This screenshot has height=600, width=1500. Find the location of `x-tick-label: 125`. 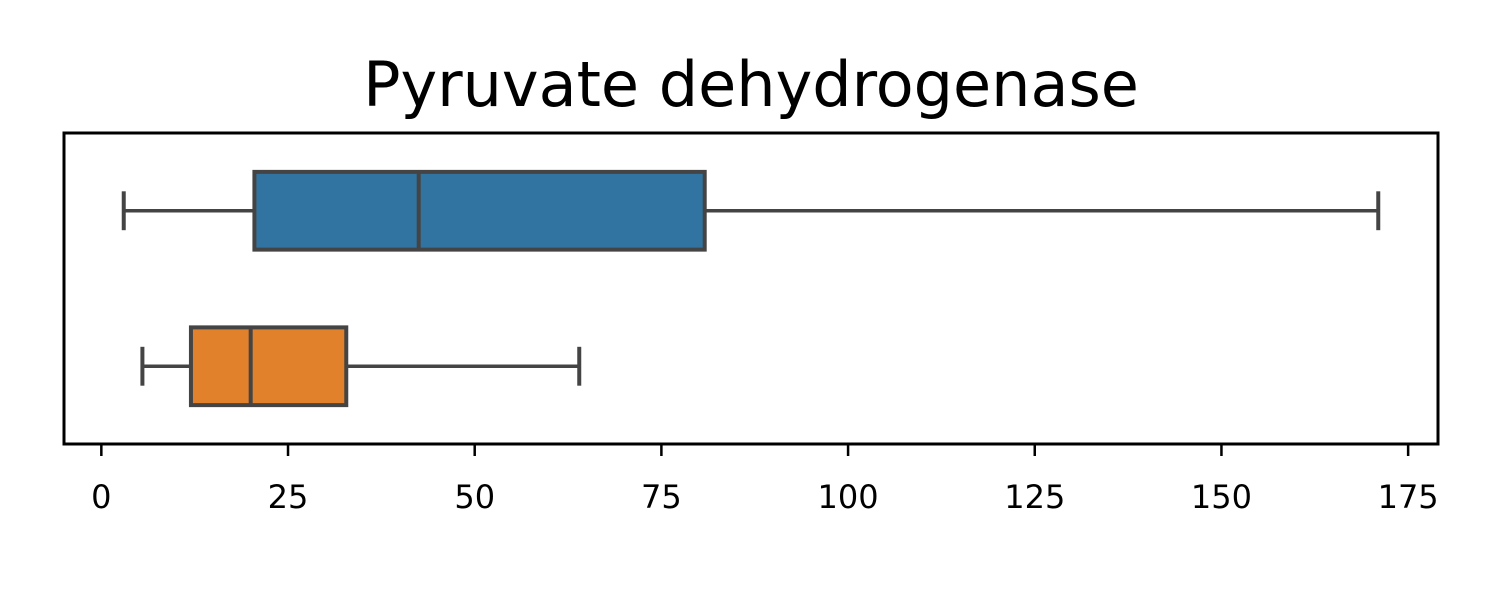

x-tick-label: 125 is located at coordinates (1034, 497).